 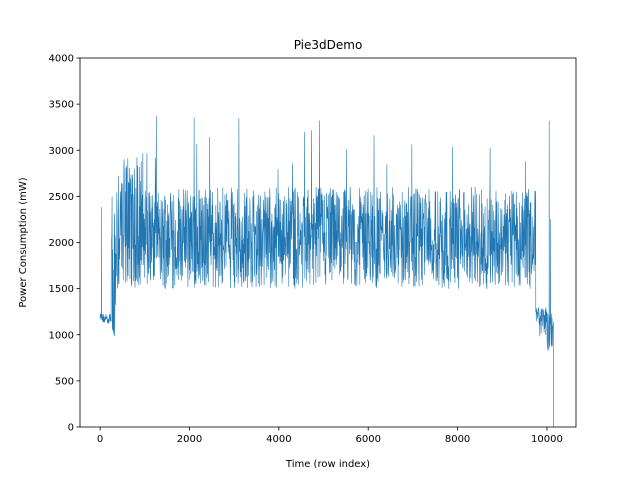 What do you see at coordinates (327, 464) in the screenshot?
I see `x-axis-label: Time (row index)` at bounding box center [327, 464].